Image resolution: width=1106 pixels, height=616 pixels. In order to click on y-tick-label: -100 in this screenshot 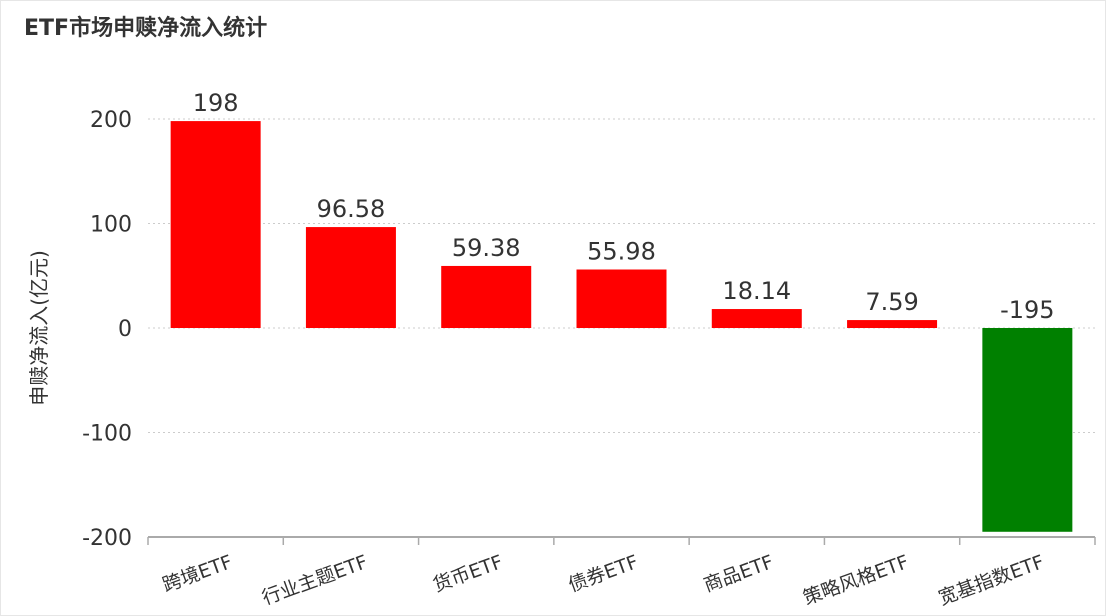, I will do `click(107, 434)`.